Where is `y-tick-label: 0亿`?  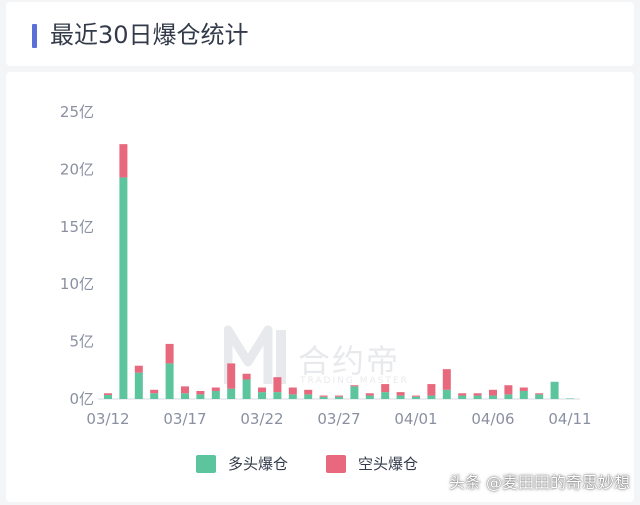 y-tick-label: 0亿 is located at coordinates (81, 399).